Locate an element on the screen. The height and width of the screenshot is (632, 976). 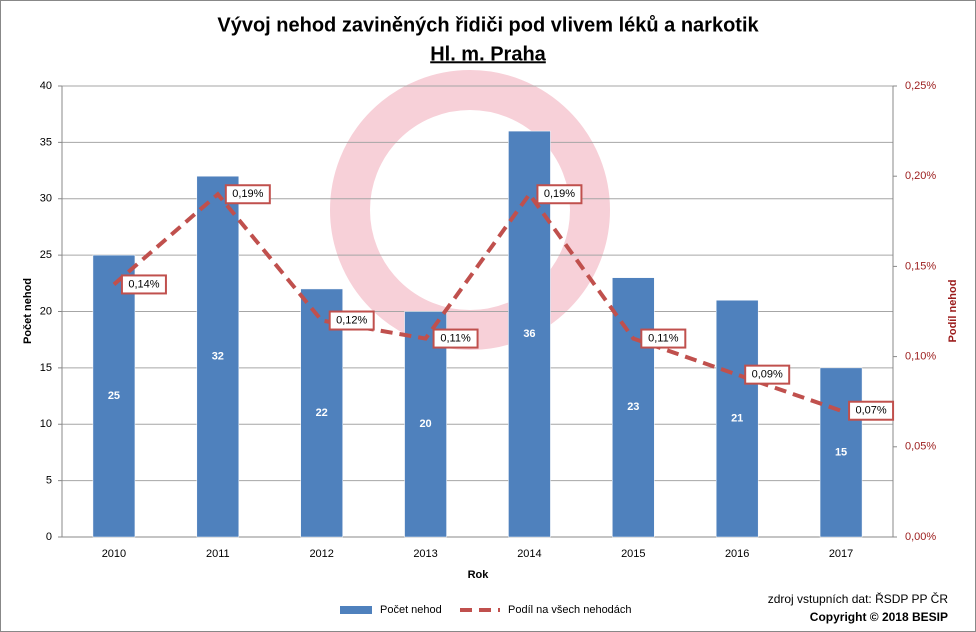
x-tick-label: 2012 is located at coordinates (321, 554).